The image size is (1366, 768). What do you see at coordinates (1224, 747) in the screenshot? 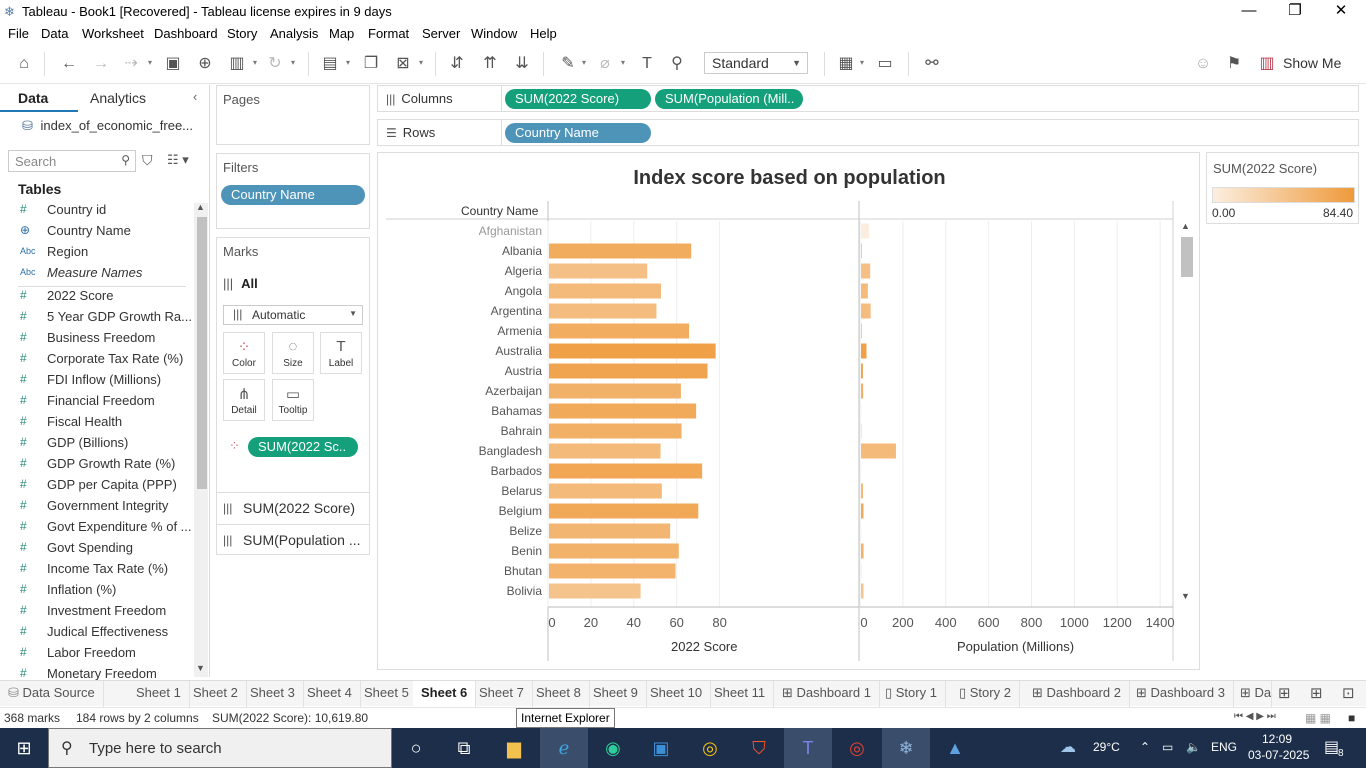
I see `language-indicator: ENG` at bounding box center [1224, 747].